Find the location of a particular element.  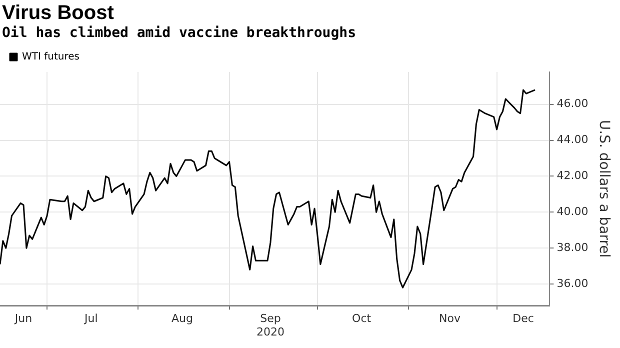

x-tick-label: Aug is located at coordinates (182, 319).